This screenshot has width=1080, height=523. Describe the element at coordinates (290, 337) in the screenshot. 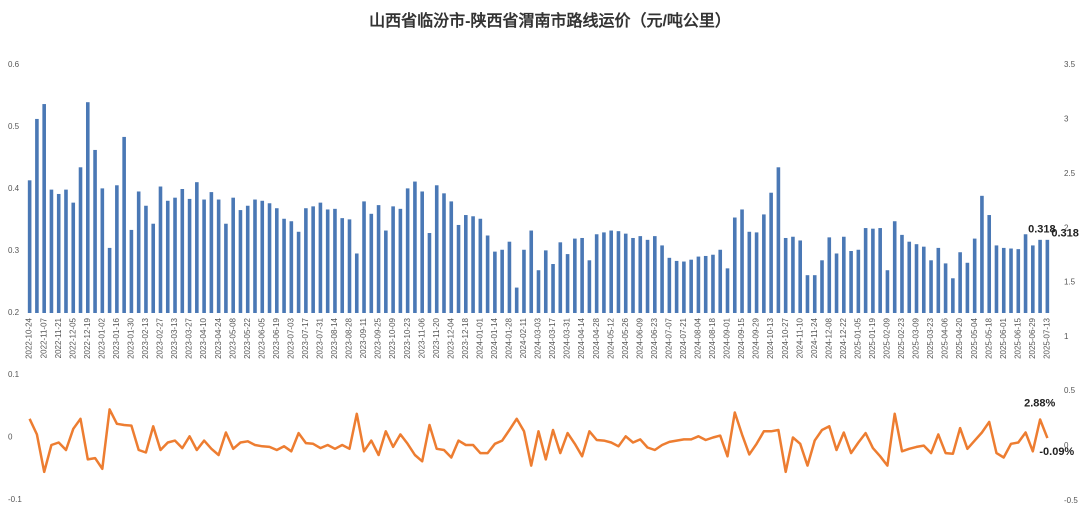

I see `x-tick-label: 2023-07-03` at that location.